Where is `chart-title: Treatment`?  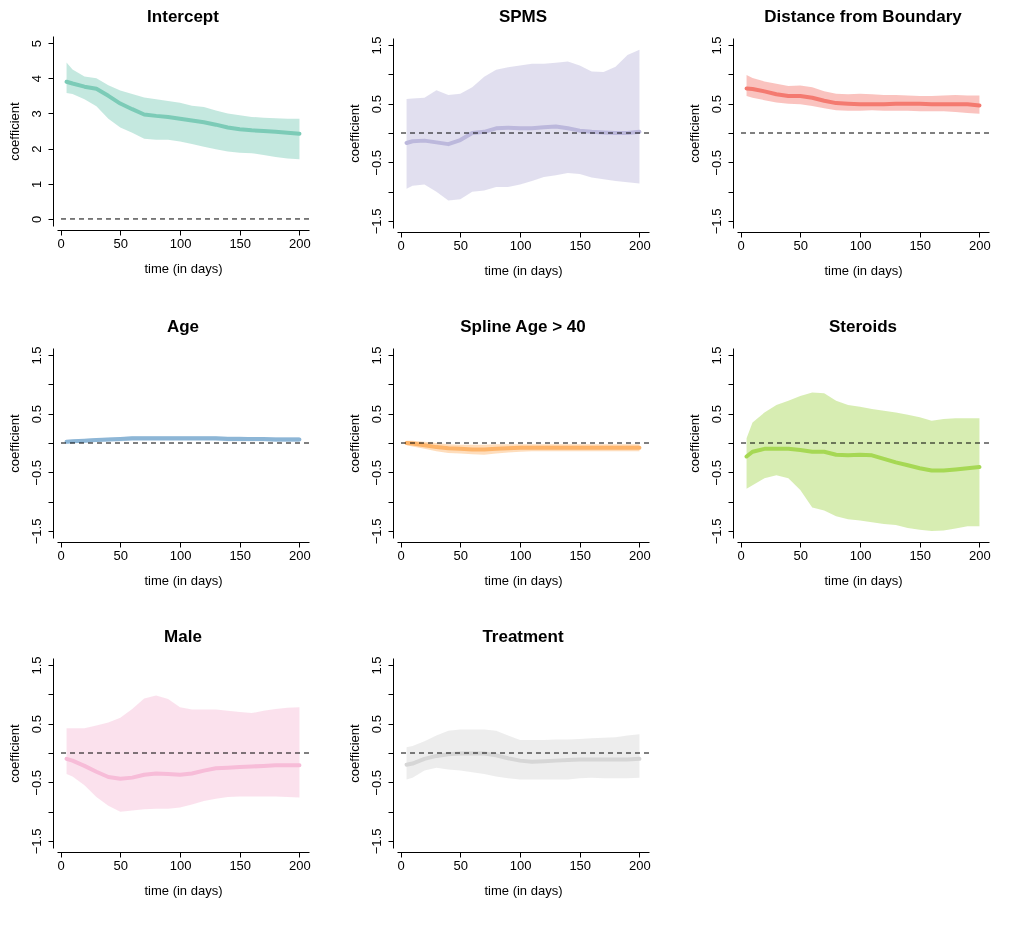 chart-title: Treatment is located at coordinates (523, 636).